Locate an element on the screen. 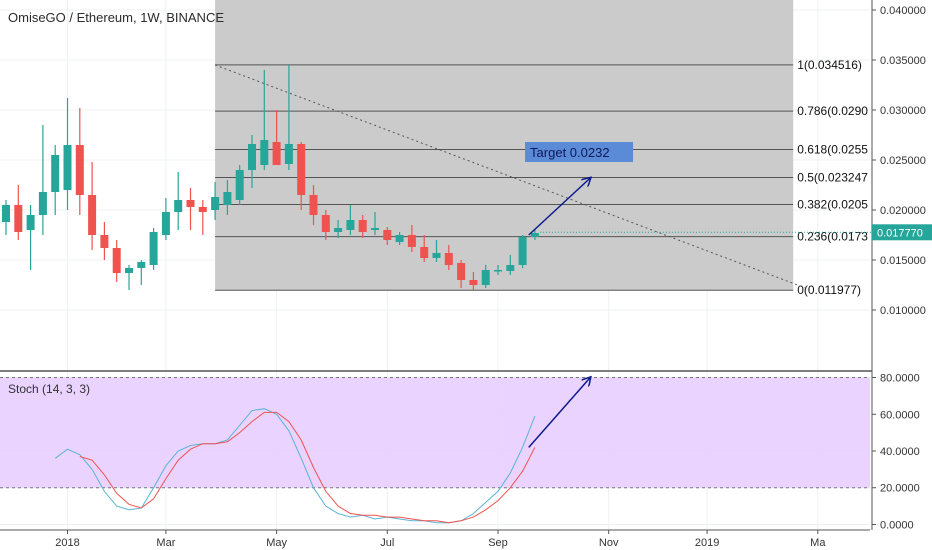 This screenshot has width=932, height=550. last-price-label: 0.017770 is located at coordinates (900, 233).